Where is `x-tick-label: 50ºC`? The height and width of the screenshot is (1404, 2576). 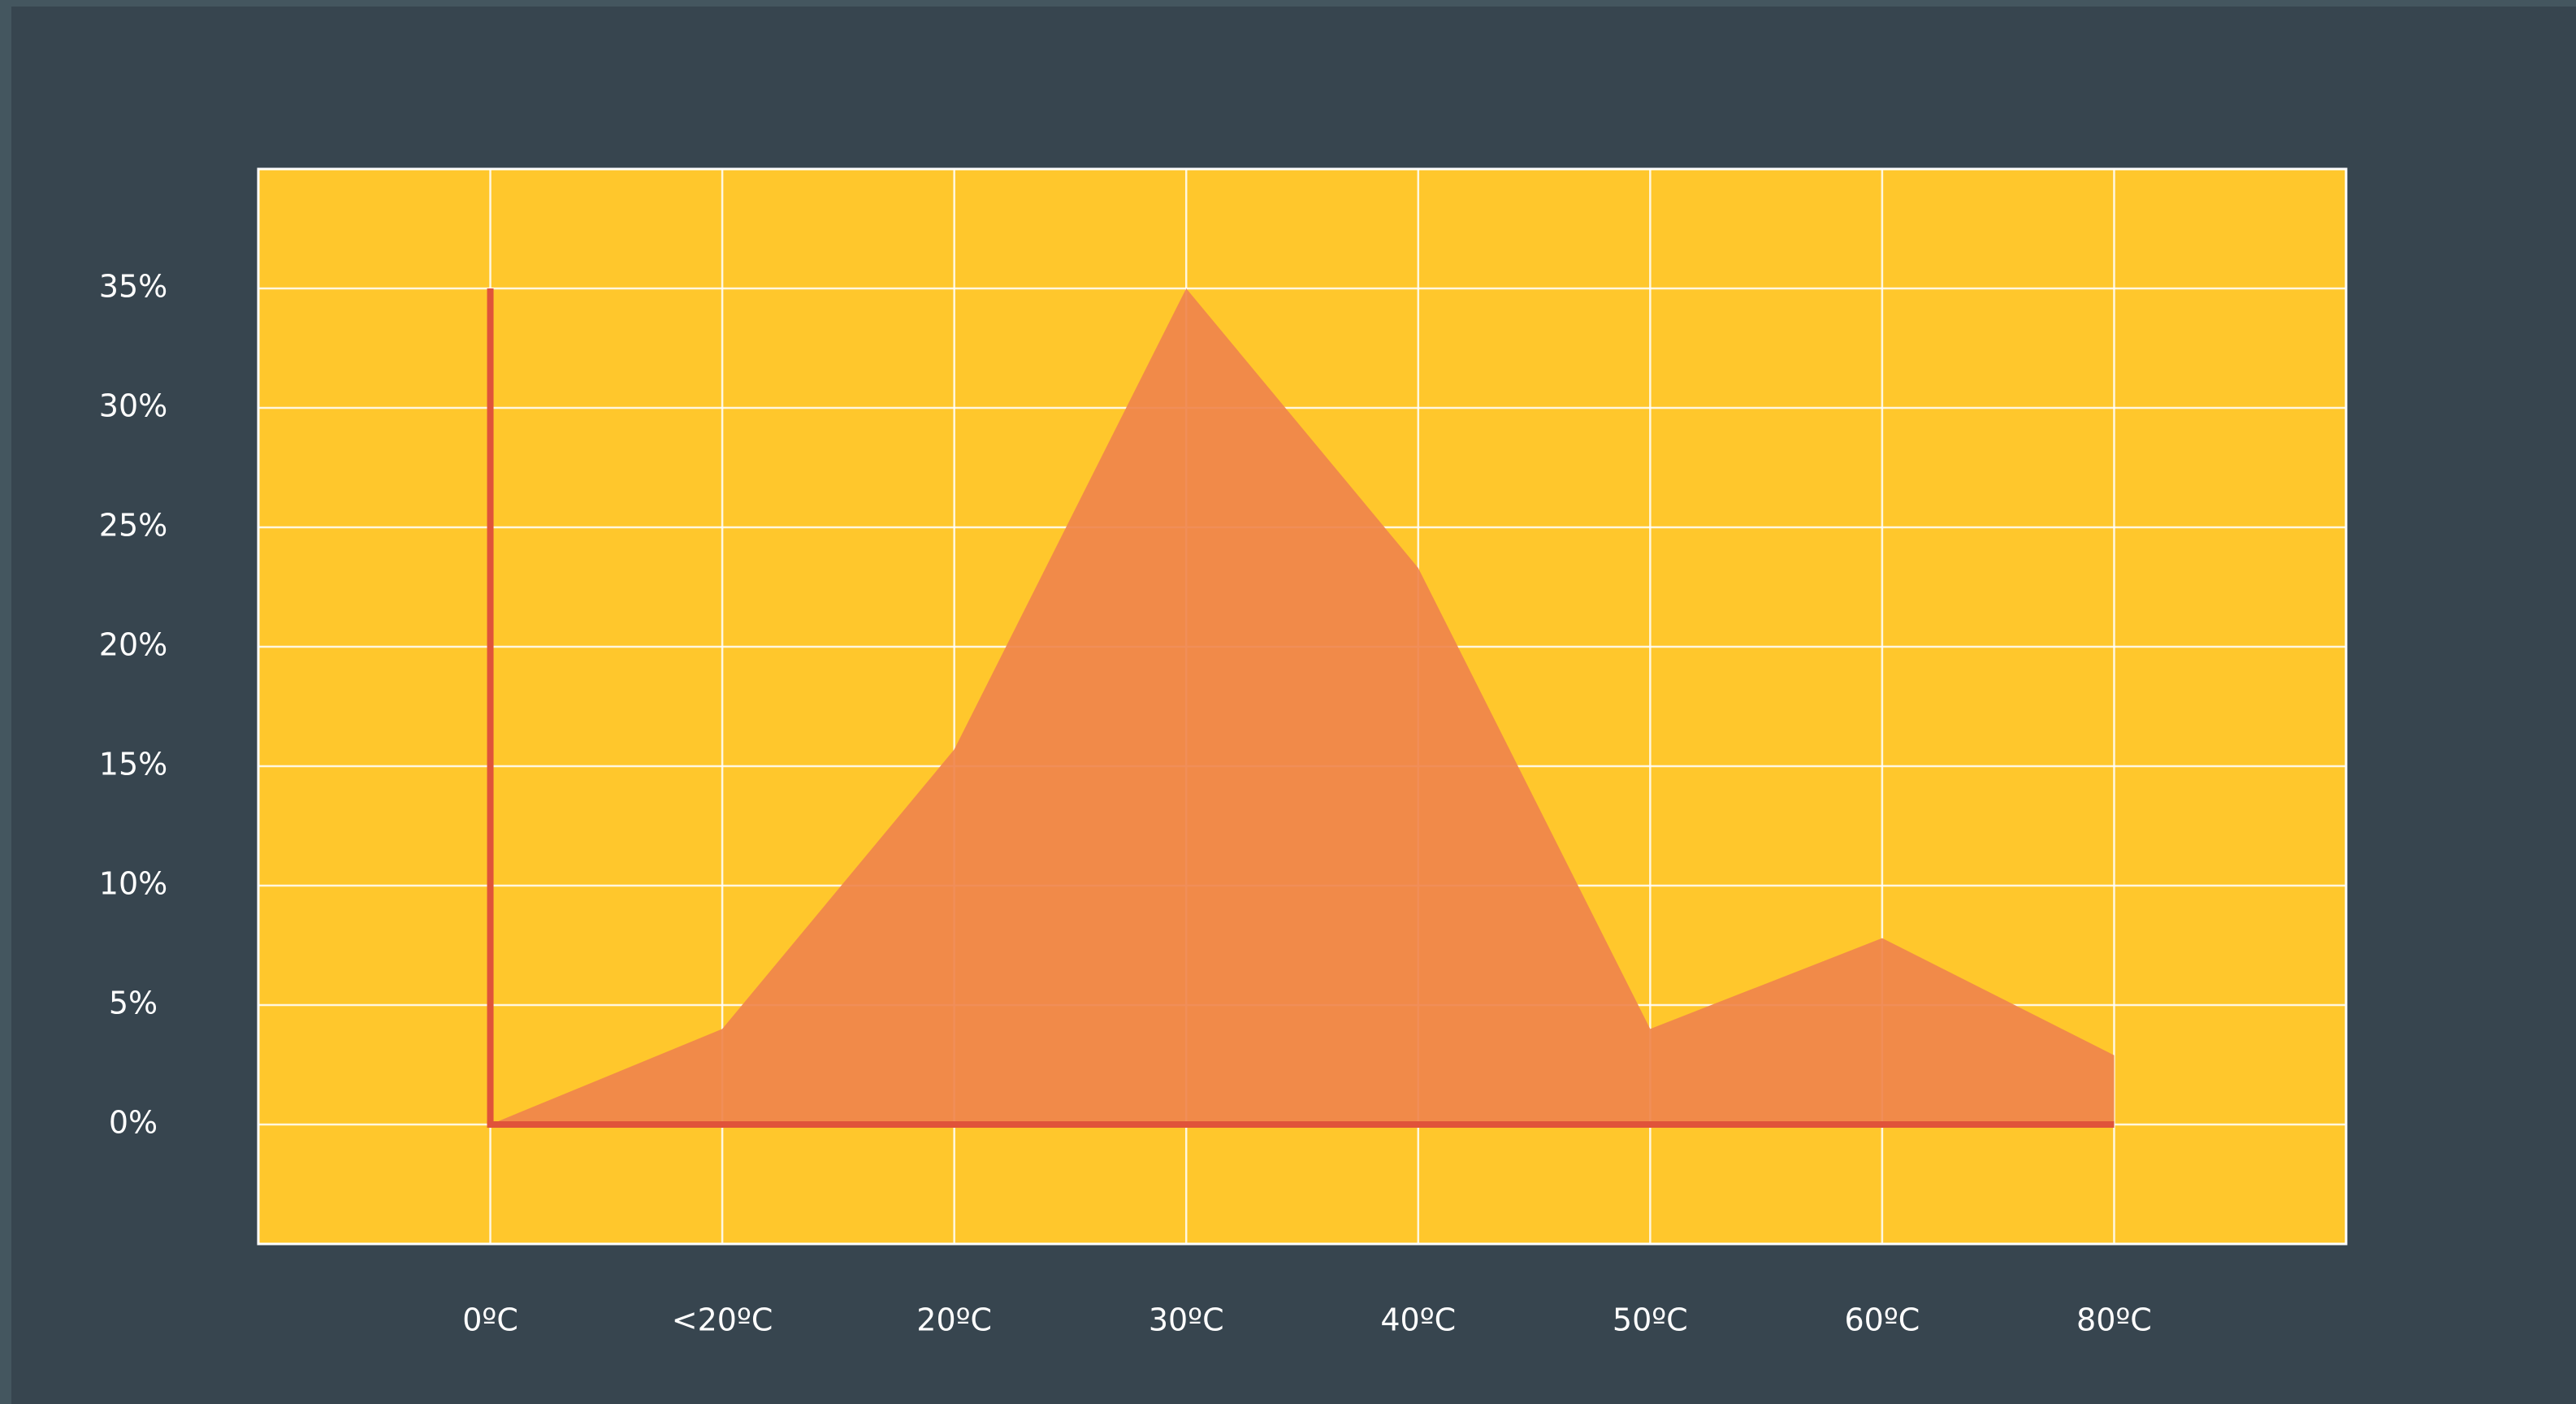 x-tick-label: 50ºC is located at coordinates (1650, 1320).